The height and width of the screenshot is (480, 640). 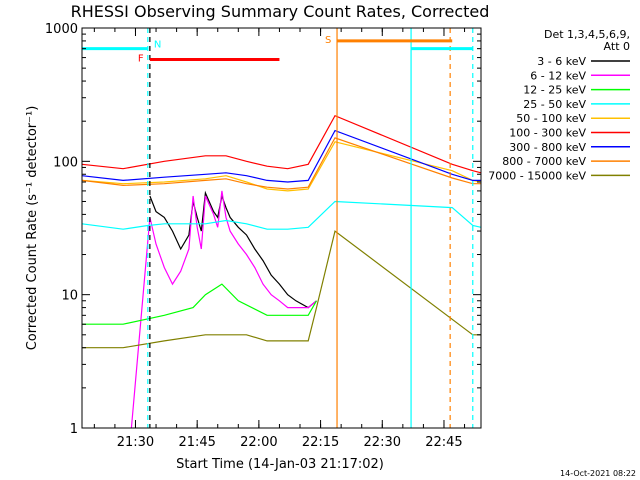 I want to click on y-tick-label-2: 100, so click(x=65, y=162).